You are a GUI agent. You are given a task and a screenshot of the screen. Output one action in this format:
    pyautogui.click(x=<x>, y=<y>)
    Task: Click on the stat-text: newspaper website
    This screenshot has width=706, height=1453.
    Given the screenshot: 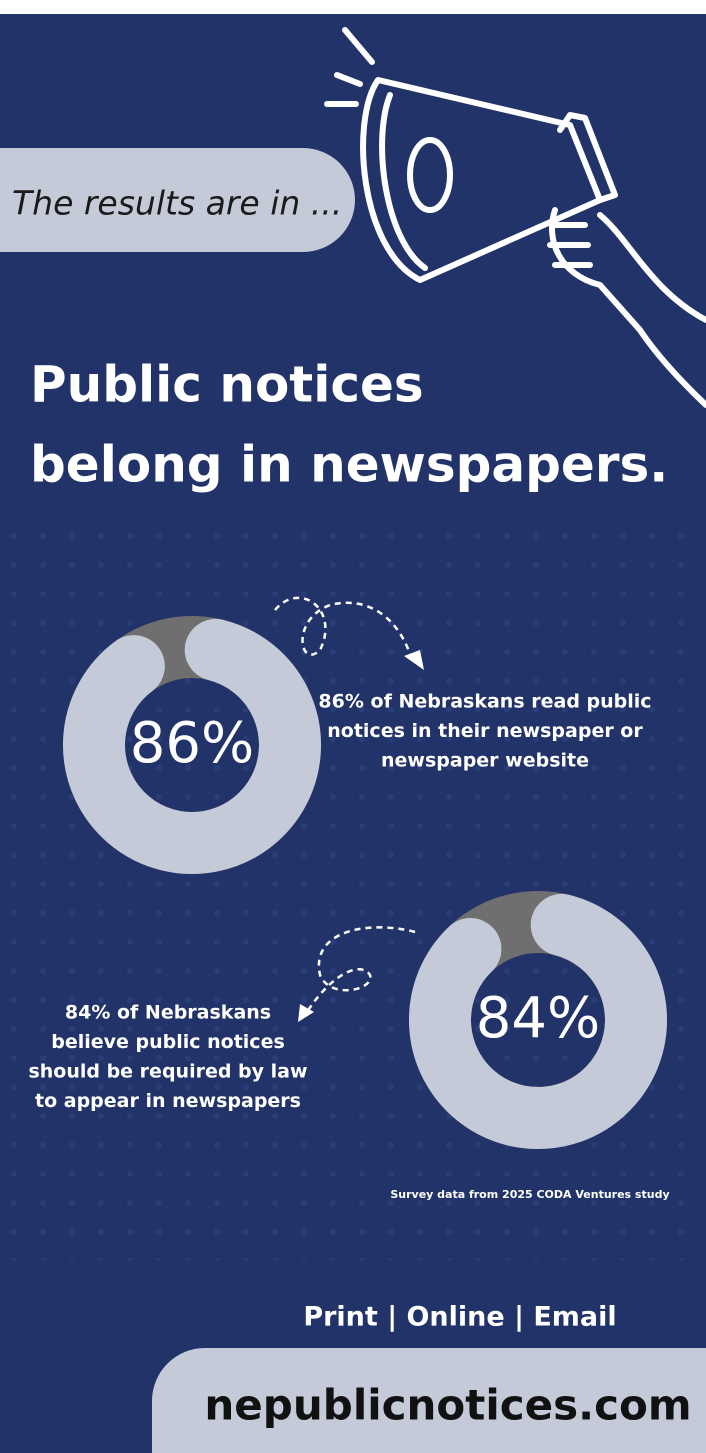 What is the action you would take?
    pyautogui.click(x=485, y=761)
    